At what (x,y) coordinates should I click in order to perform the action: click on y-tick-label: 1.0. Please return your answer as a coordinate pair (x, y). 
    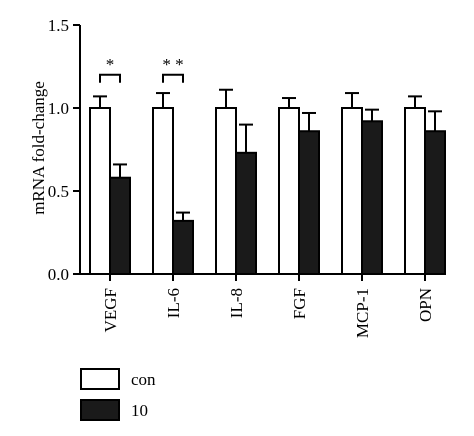
    Looking at the image, I should click on (58, 108).